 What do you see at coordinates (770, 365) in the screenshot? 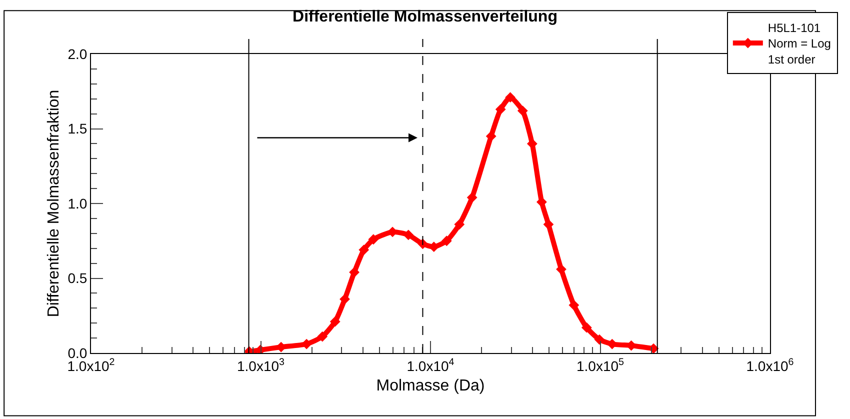
I see `x-tick-label: 1.0x10$^{6}$` at bounding box center [770, 365].